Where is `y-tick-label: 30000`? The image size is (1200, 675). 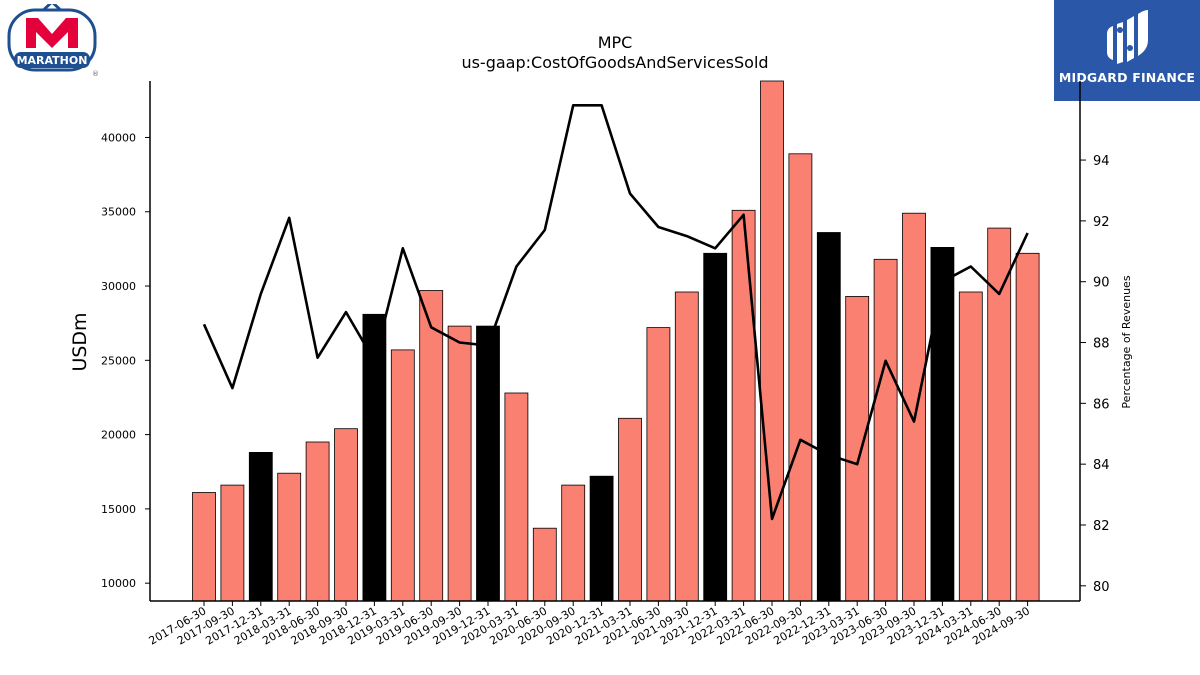
y-tick-label: 30000 is located at coordinates (118, 286).